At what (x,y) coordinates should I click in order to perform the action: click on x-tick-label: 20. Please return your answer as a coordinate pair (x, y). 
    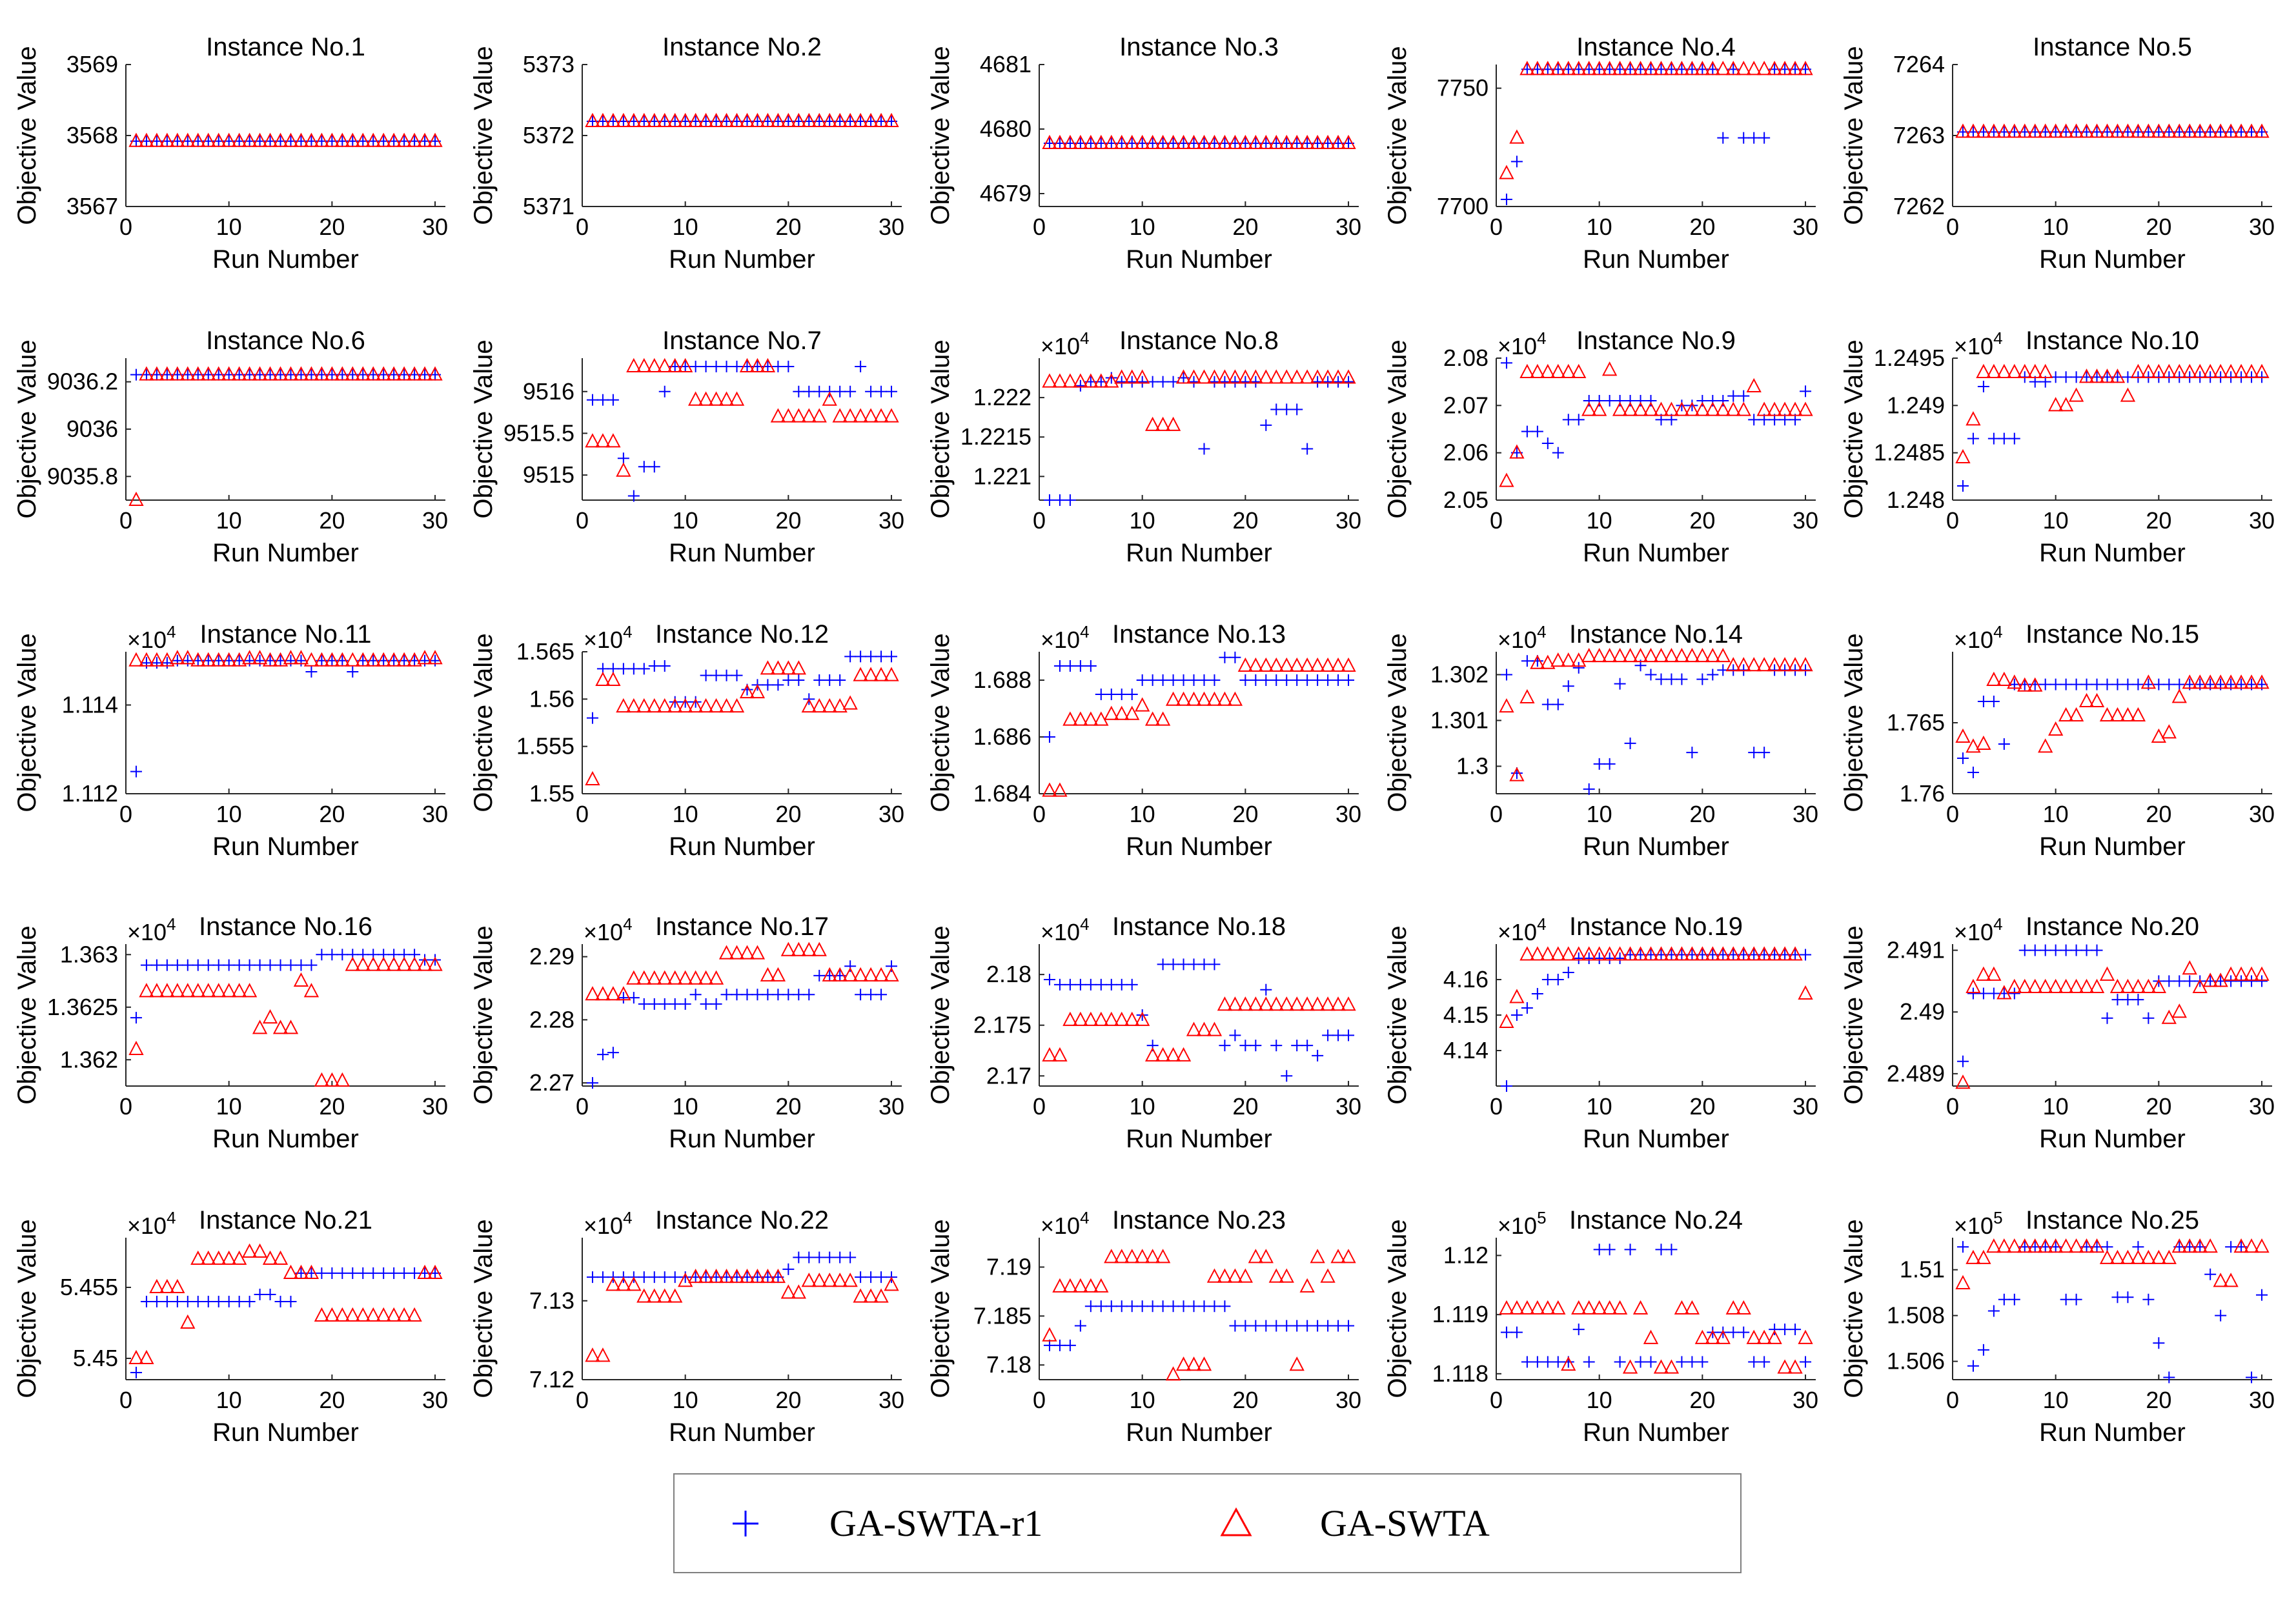
    Looking at the image, I should click on (332, 1400).